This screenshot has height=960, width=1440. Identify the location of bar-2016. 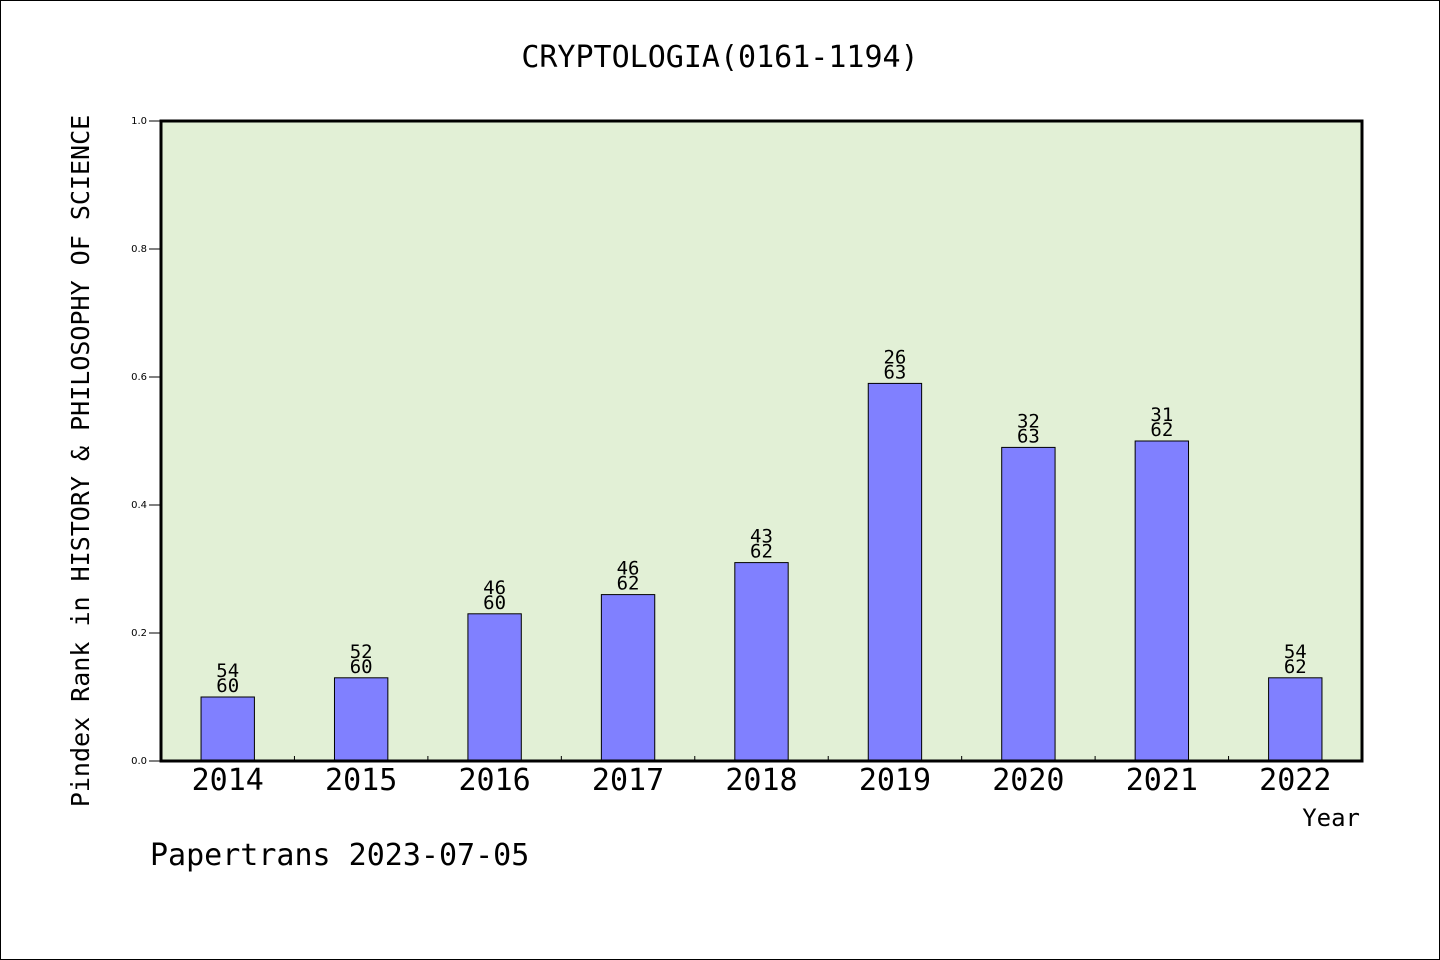
(494, 687).